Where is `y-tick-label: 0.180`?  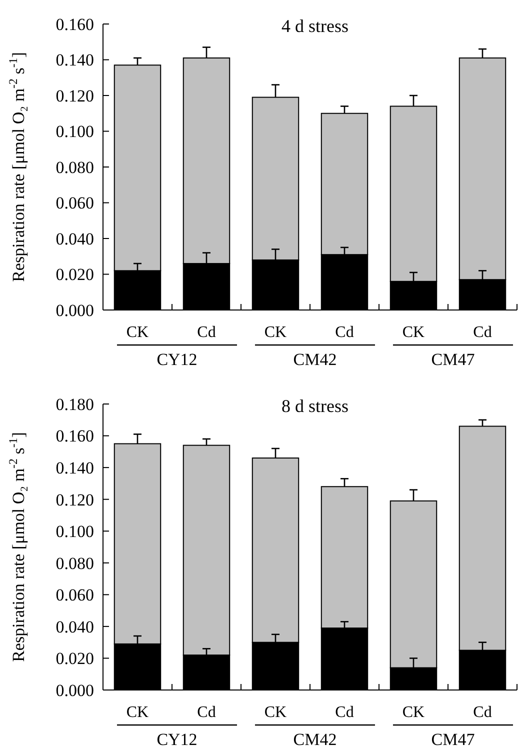 y-tick-label: 0.180 is located at coordinates (75, 404).